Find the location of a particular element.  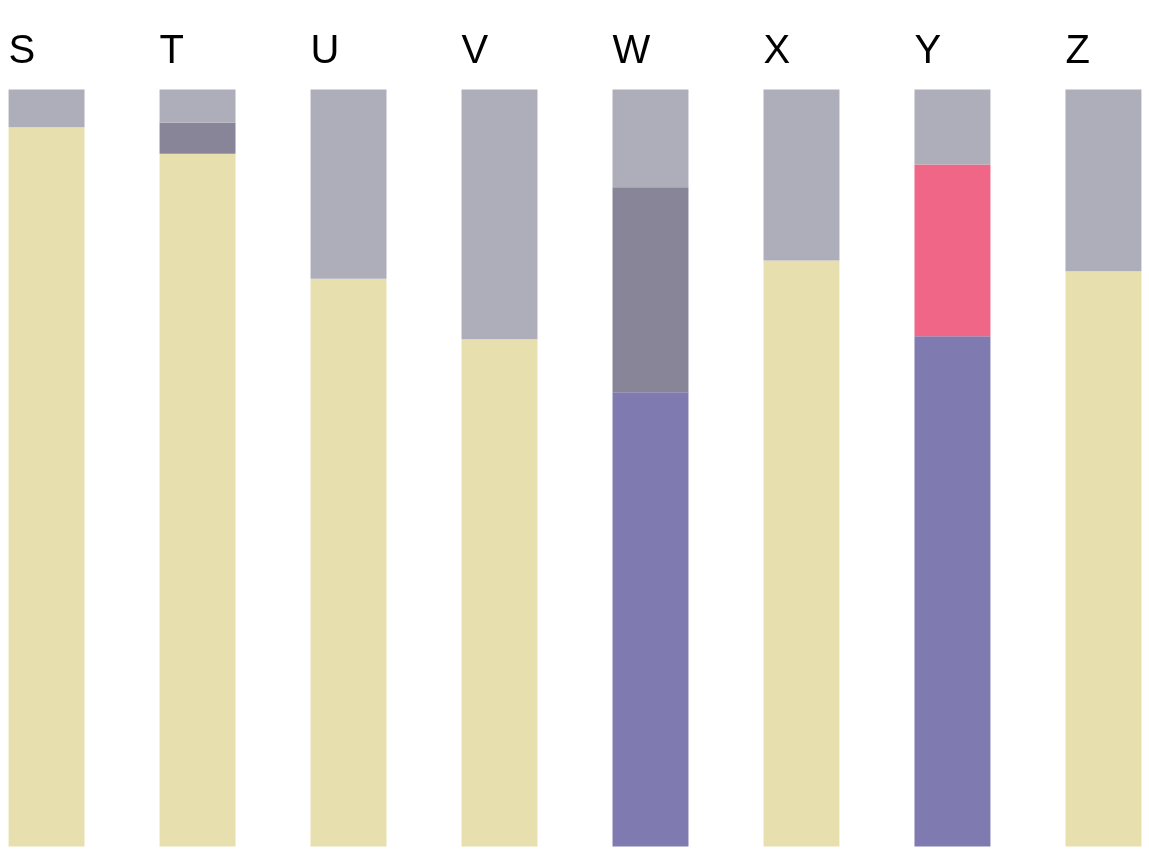

x-tick-label: S is located at coordinates (22, 48).